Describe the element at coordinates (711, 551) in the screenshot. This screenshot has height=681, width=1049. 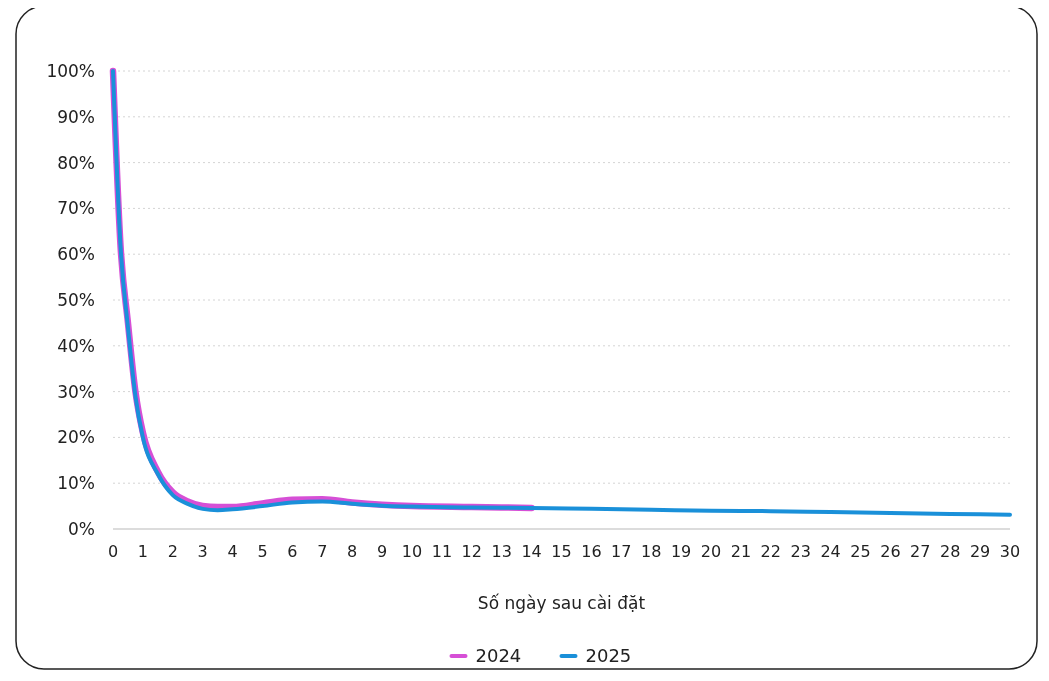
I see `x-tick-label: 20` at that location.